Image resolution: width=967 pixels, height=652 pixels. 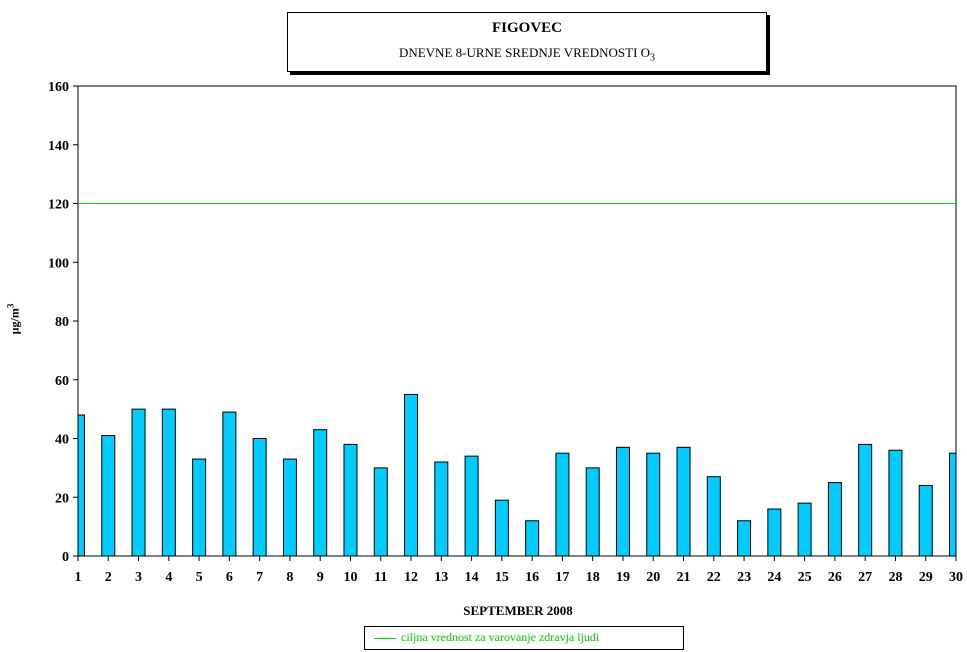 I want to click on x-tick-label: 2, so click(x=108, y=577).